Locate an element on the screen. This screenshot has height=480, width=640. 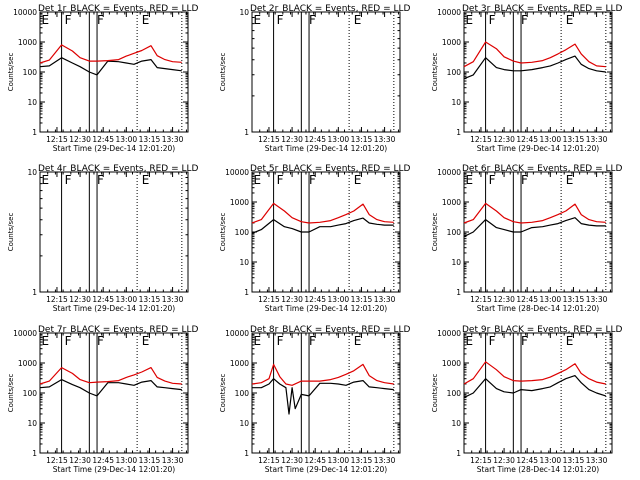
panel-title-detector: Det 5r is located at coordinates (264, 169).